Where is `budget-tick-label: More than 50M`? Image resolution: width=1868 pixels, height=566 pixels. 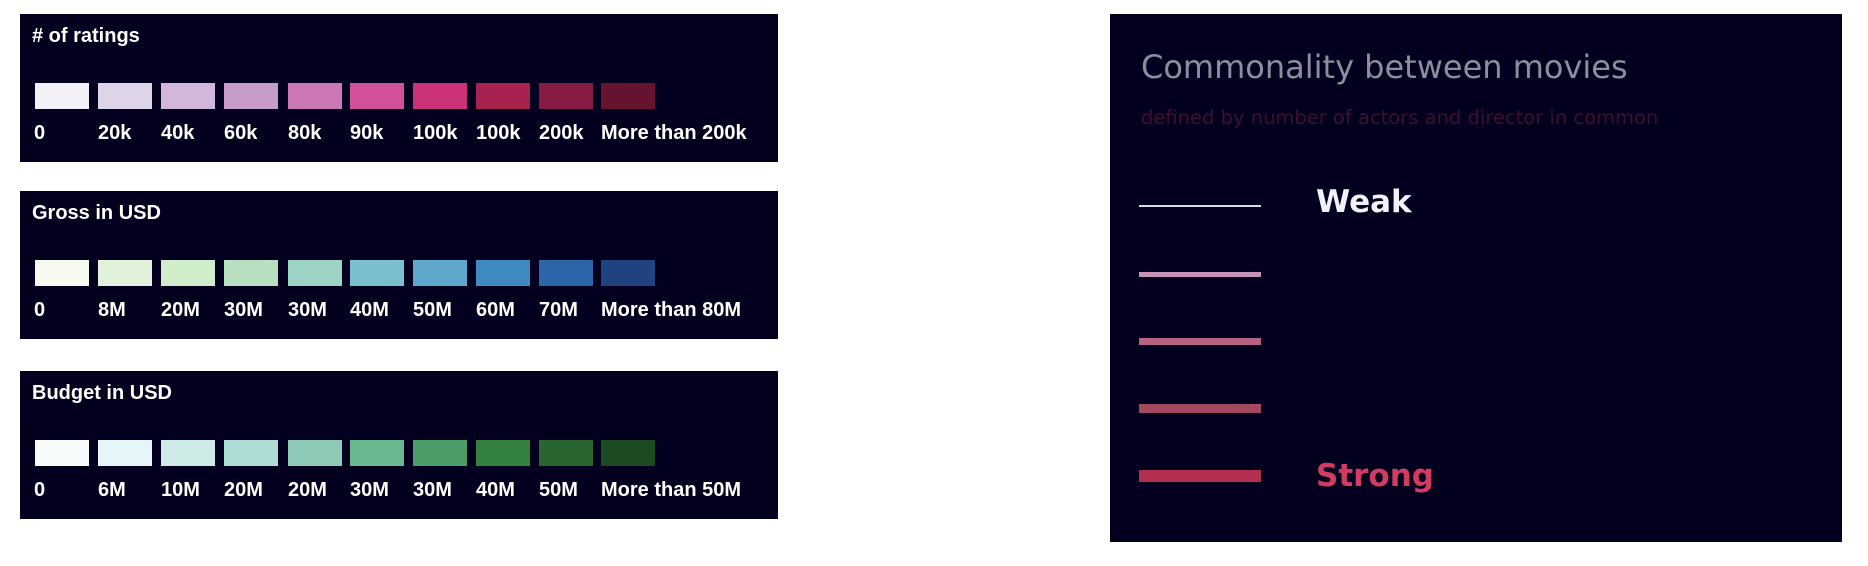
budget-tick-label: More than 50M is located at coordinates (671, 490).